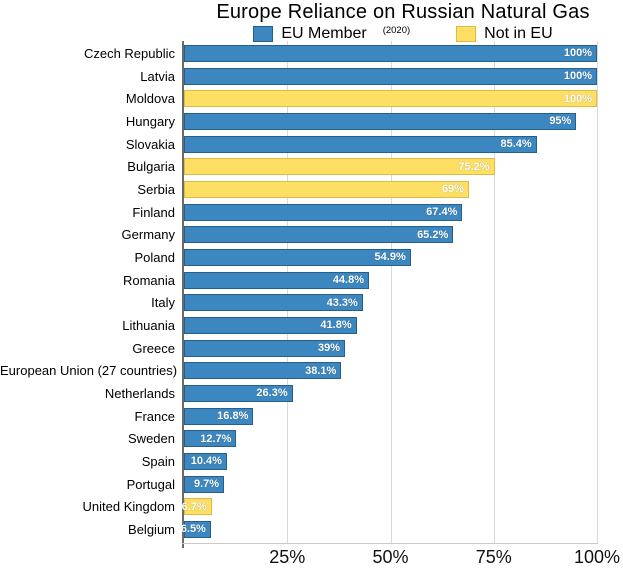 Image resolution: width=623 pixels, height=574 pixels. I want to click on value-label: 43.3%, so click(342, 302).